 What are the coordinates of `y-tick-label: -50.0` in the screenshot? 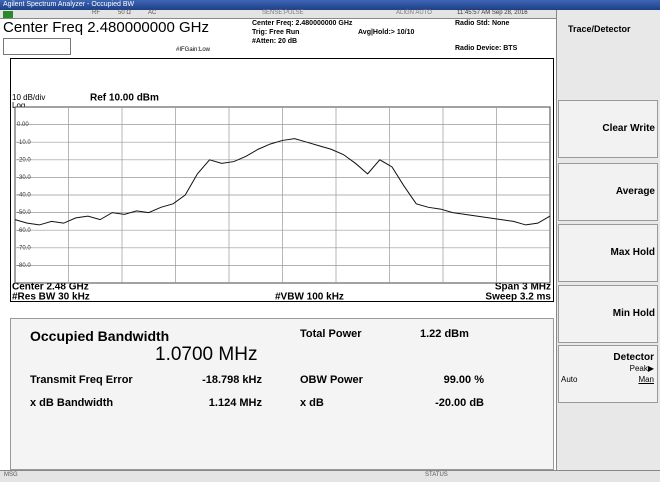 It's located at (24, 213).